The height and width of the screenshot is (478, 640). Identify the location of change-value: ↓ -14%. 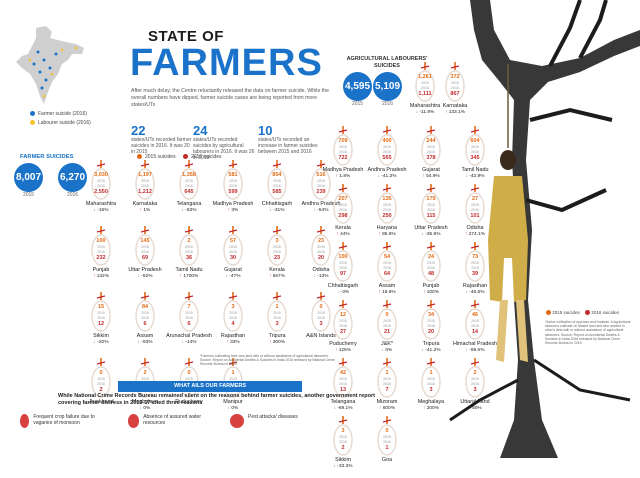
(189, 343).